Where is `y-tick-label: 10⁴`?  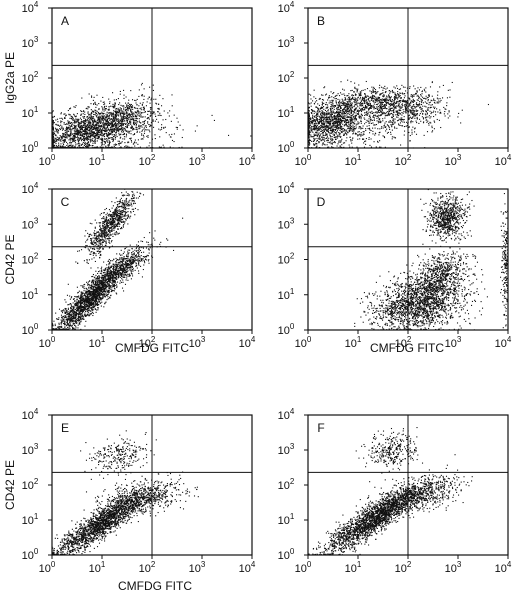 y-tick-label: 10⁴ is located at coordinates (286, 7).